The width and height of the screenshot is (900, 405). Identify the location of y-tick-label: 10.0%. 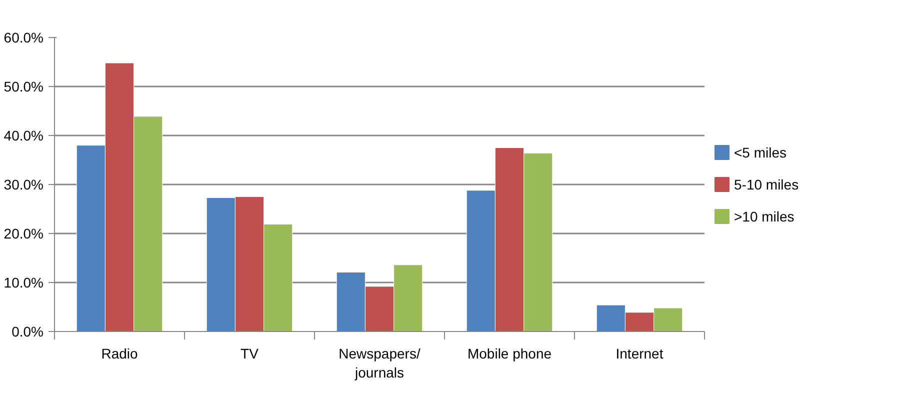
(24, 282).